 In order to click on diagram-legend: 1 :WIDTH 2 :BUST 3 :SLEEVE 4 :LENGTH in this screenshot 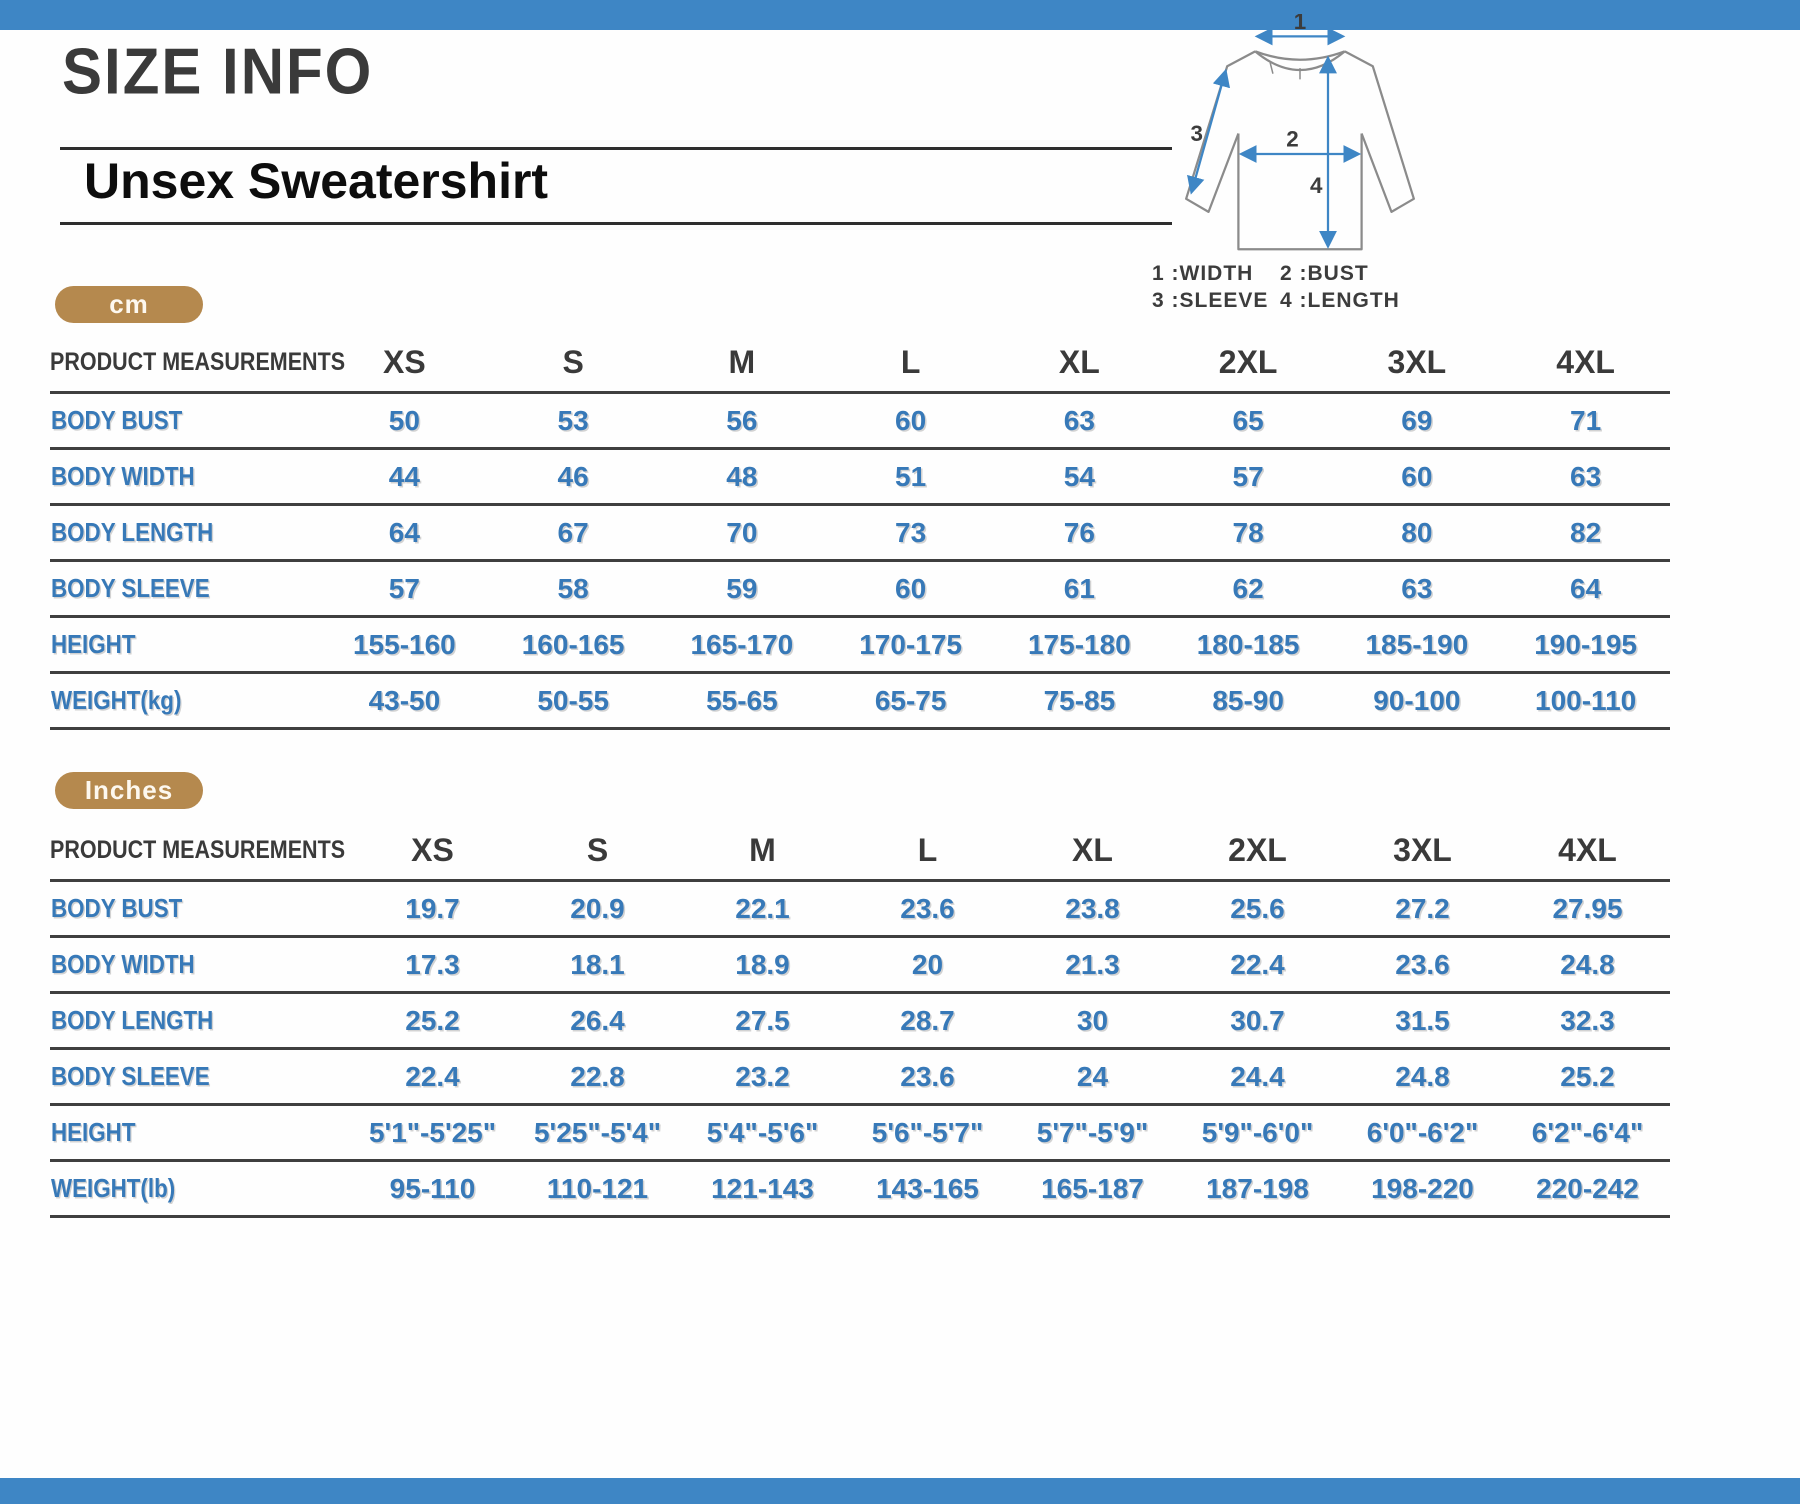, I will do `click(1291, 287)`.